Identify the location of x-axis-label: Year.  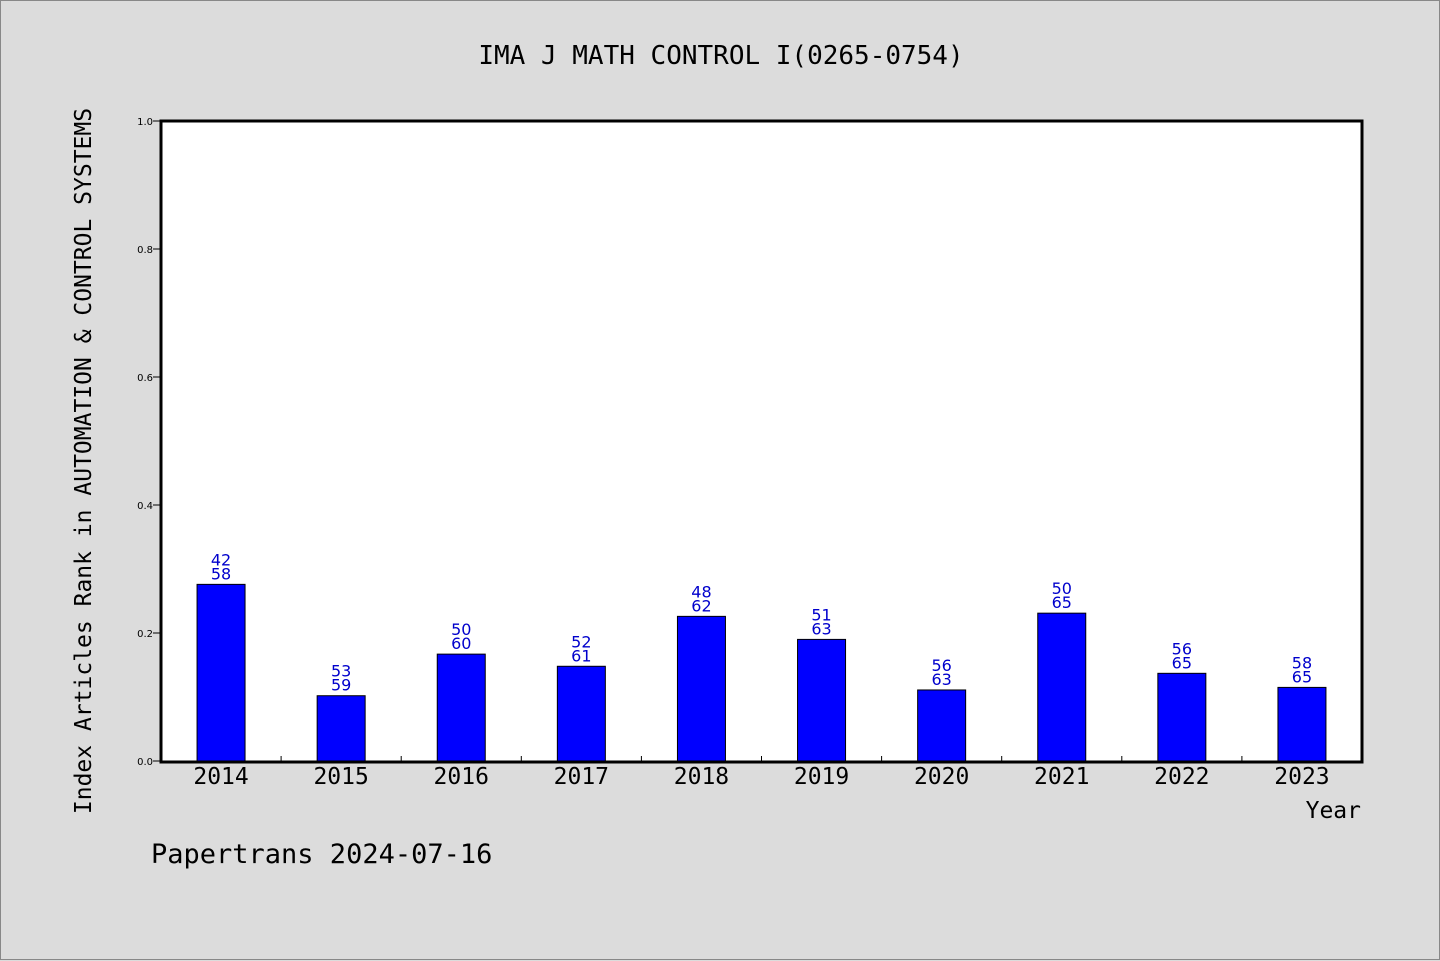
(1333, 811).